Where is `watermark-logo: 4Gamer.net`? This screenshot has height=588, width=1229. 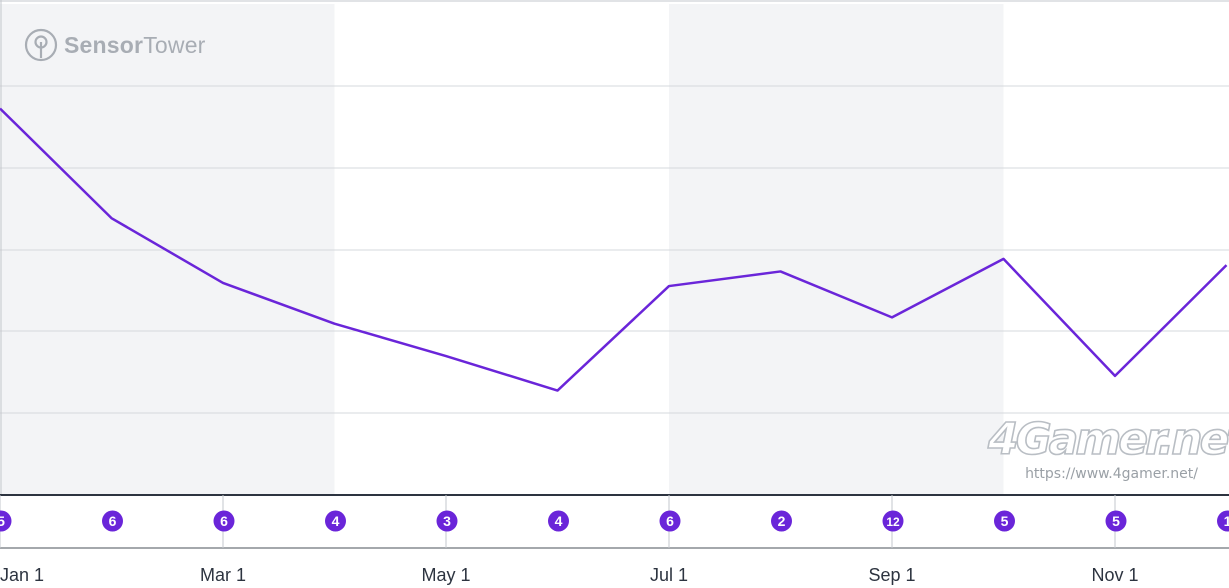 watermark-logo: 4Gamer.net is located at coordinates (1108, 439).